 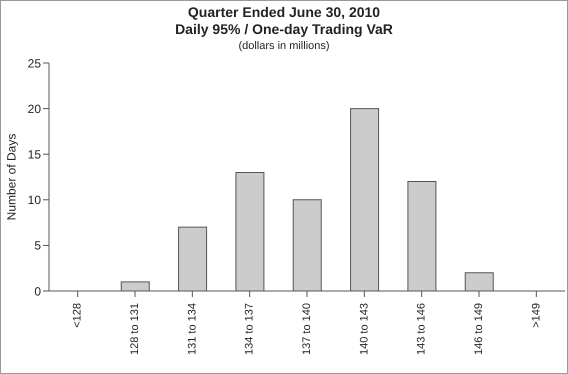 I want to click on x-tick-label: 140 to 143, so click(x=364, y=329).